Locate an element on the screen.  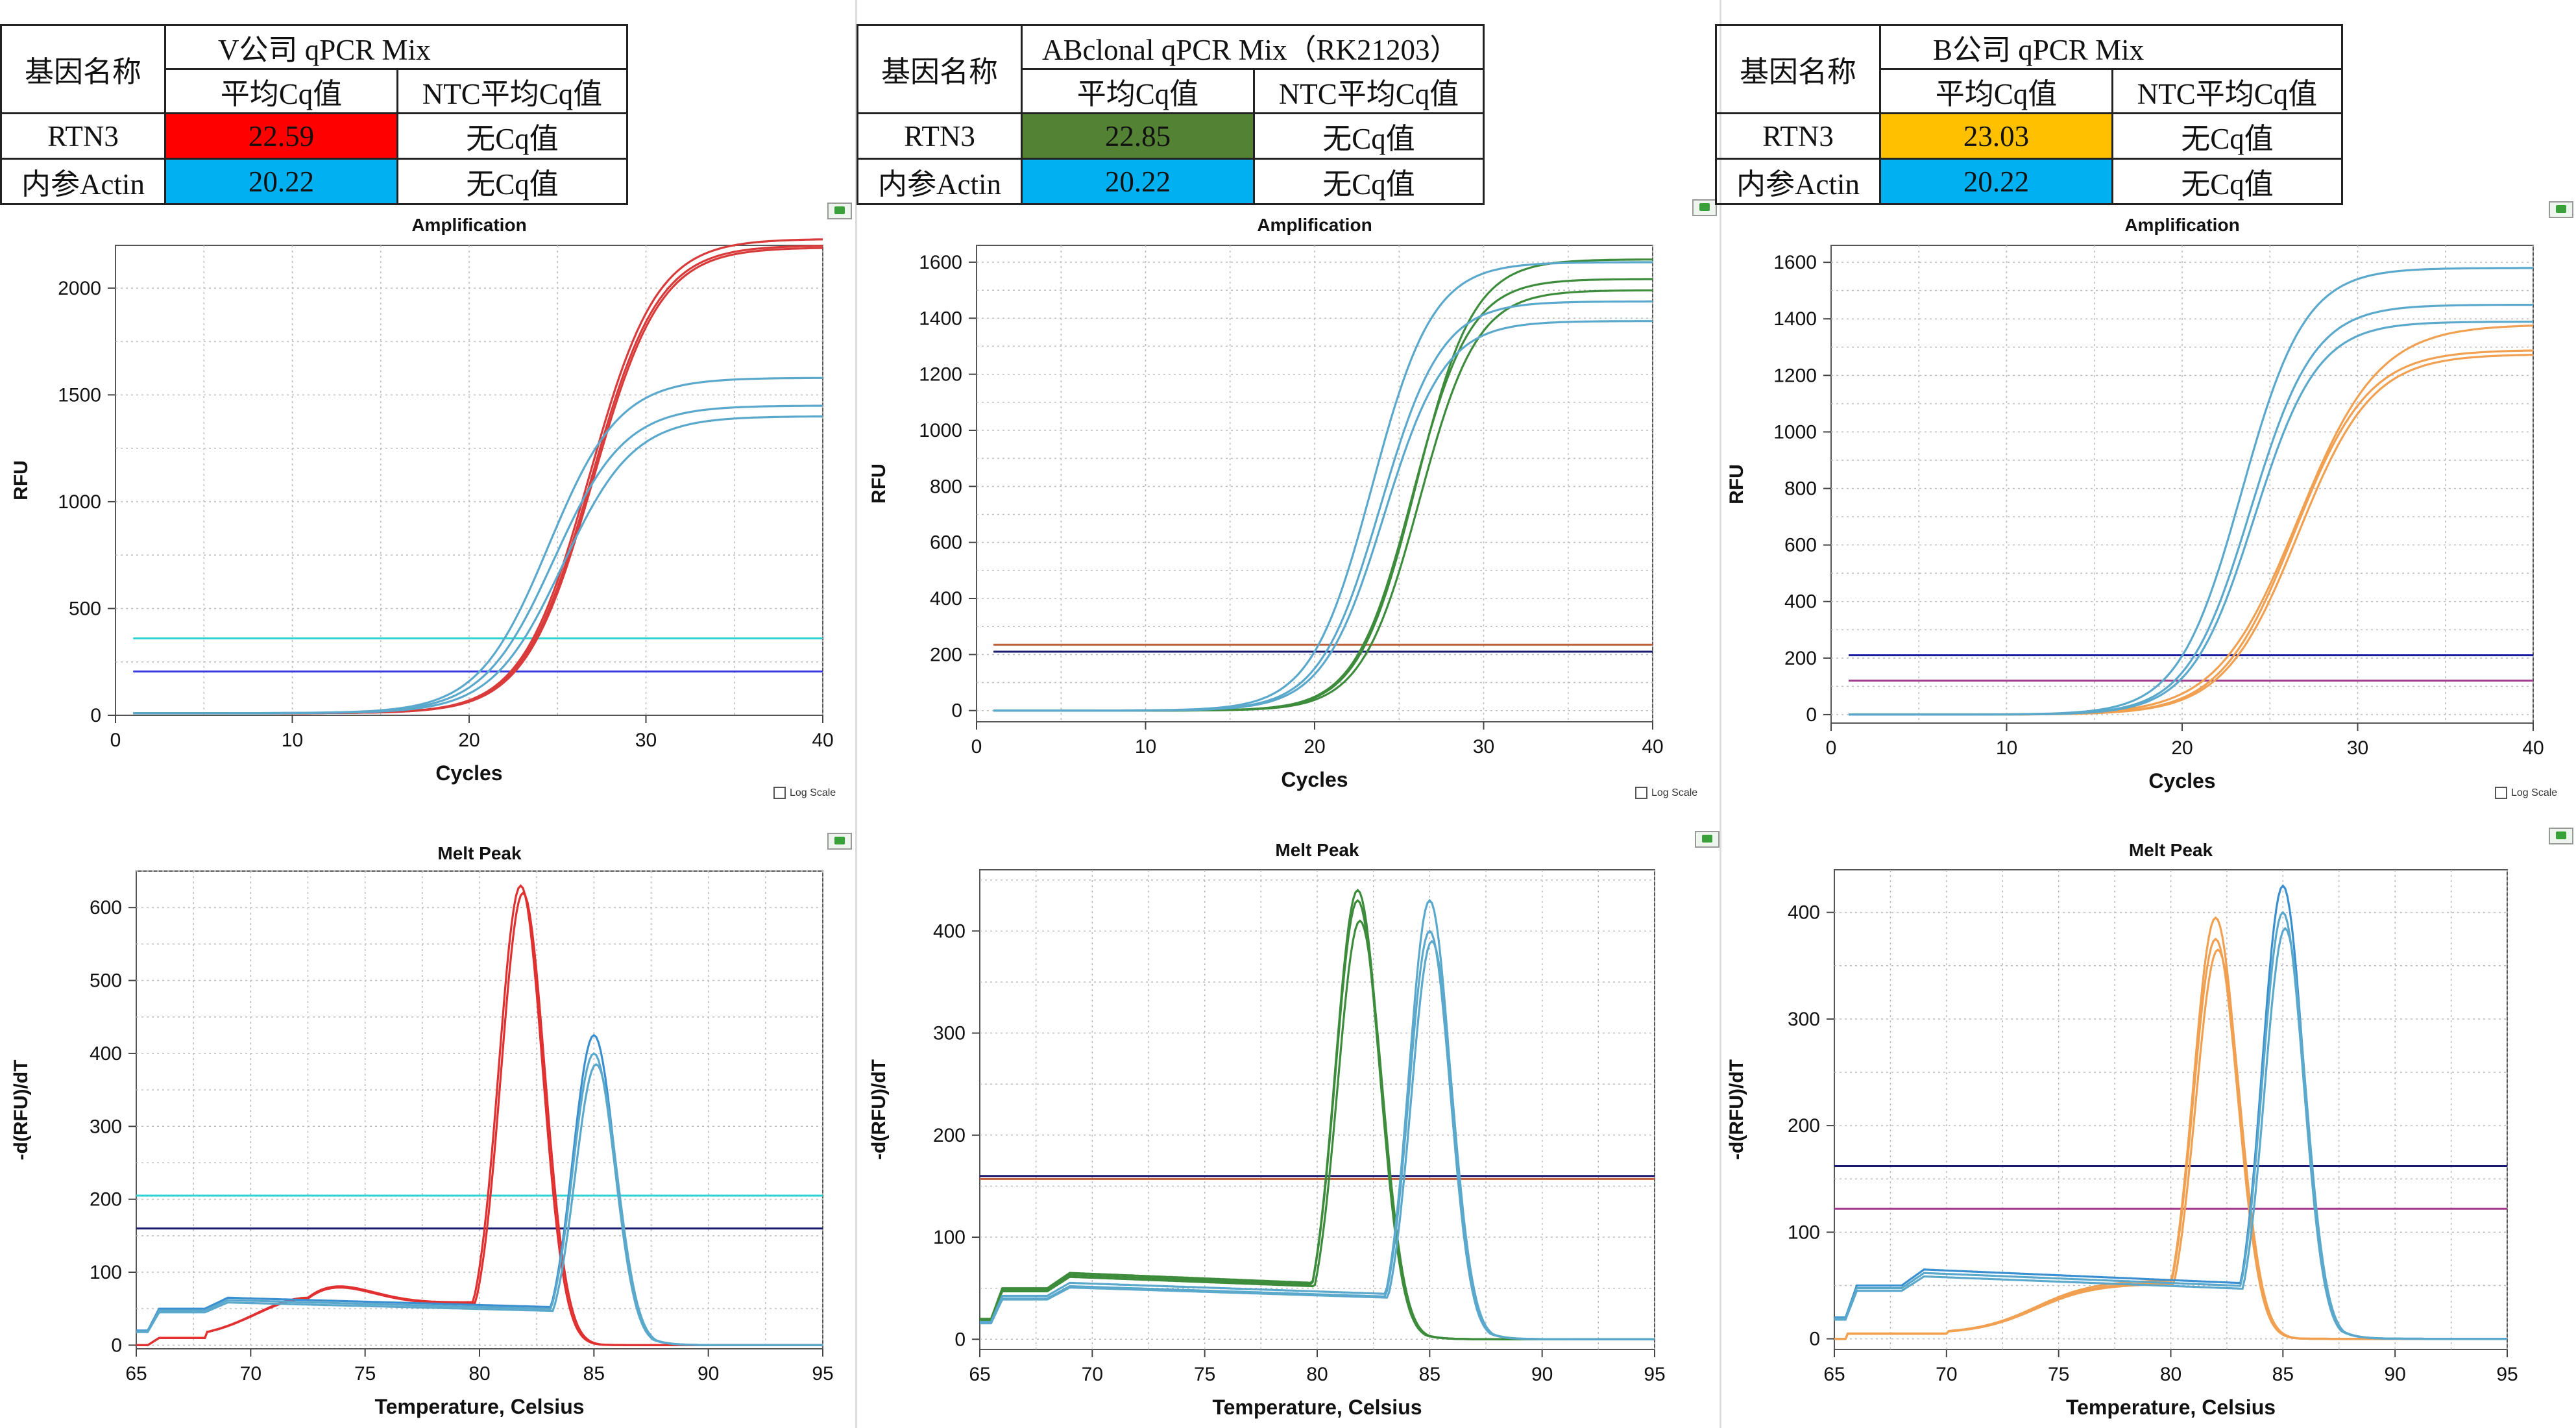
x-tick-label: 70 is located at coordinates (1092, 1374).